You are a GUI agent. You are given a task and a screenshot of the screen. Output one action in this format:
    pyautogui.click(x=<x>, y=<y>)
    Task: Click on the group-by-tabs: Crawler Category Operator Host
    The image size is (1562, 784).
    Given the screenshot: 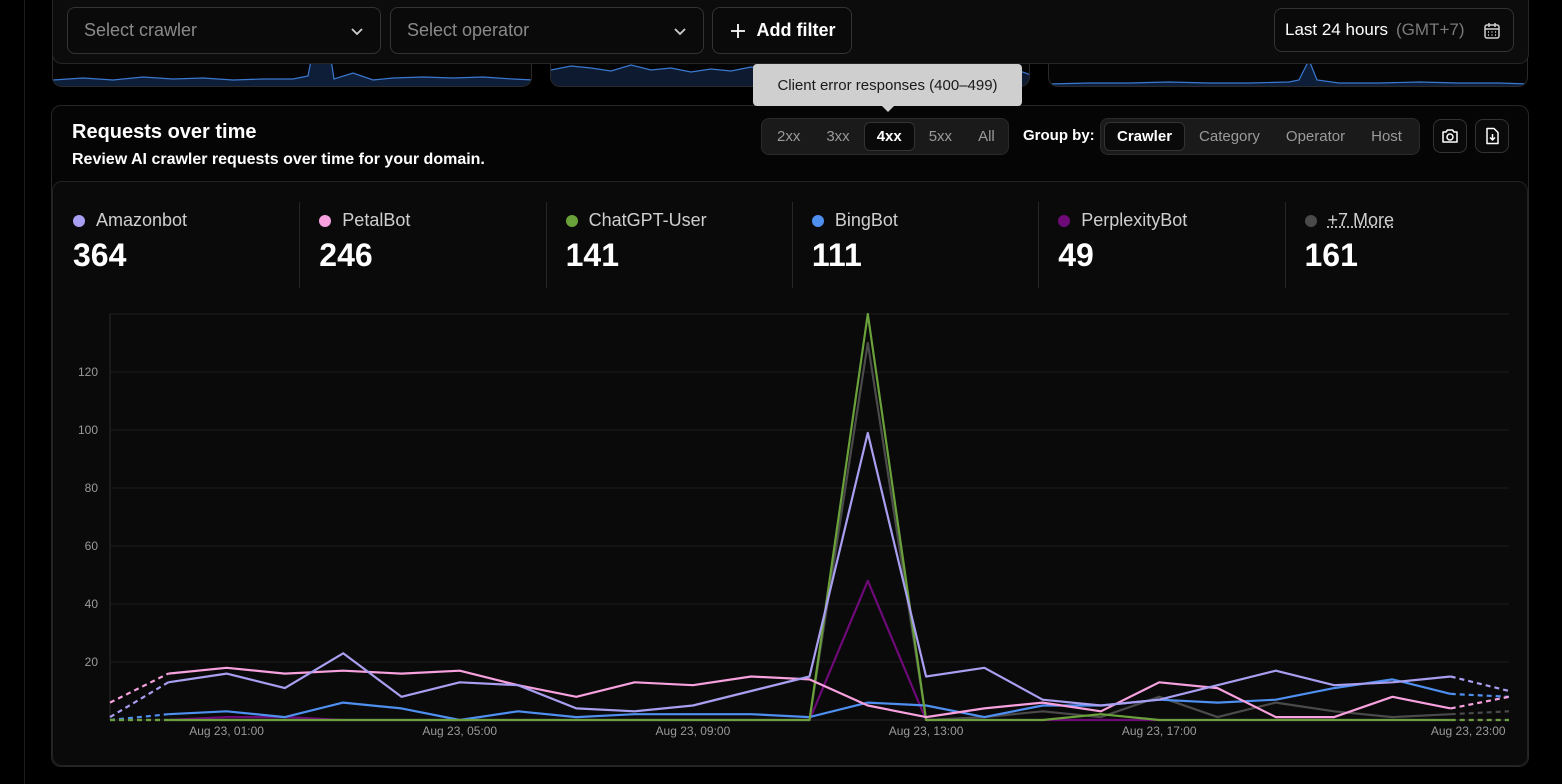 What is the action you would take?
    pyautogui.click(x=1260, y=136)
    